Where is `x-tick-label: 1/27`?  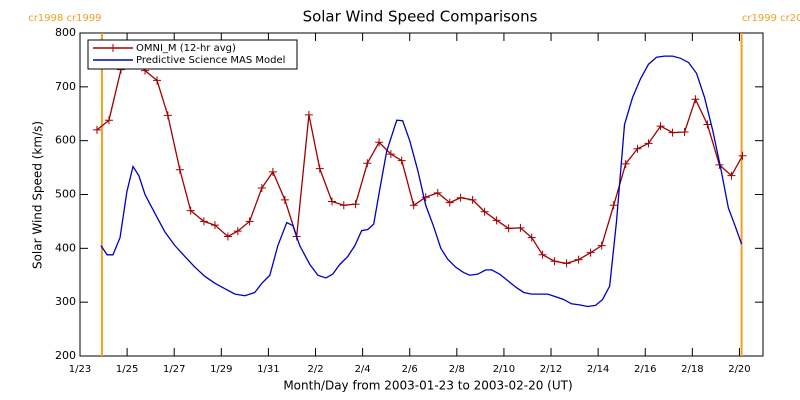
x-tick-label: 1/27 is located at coordinates (174, 369).